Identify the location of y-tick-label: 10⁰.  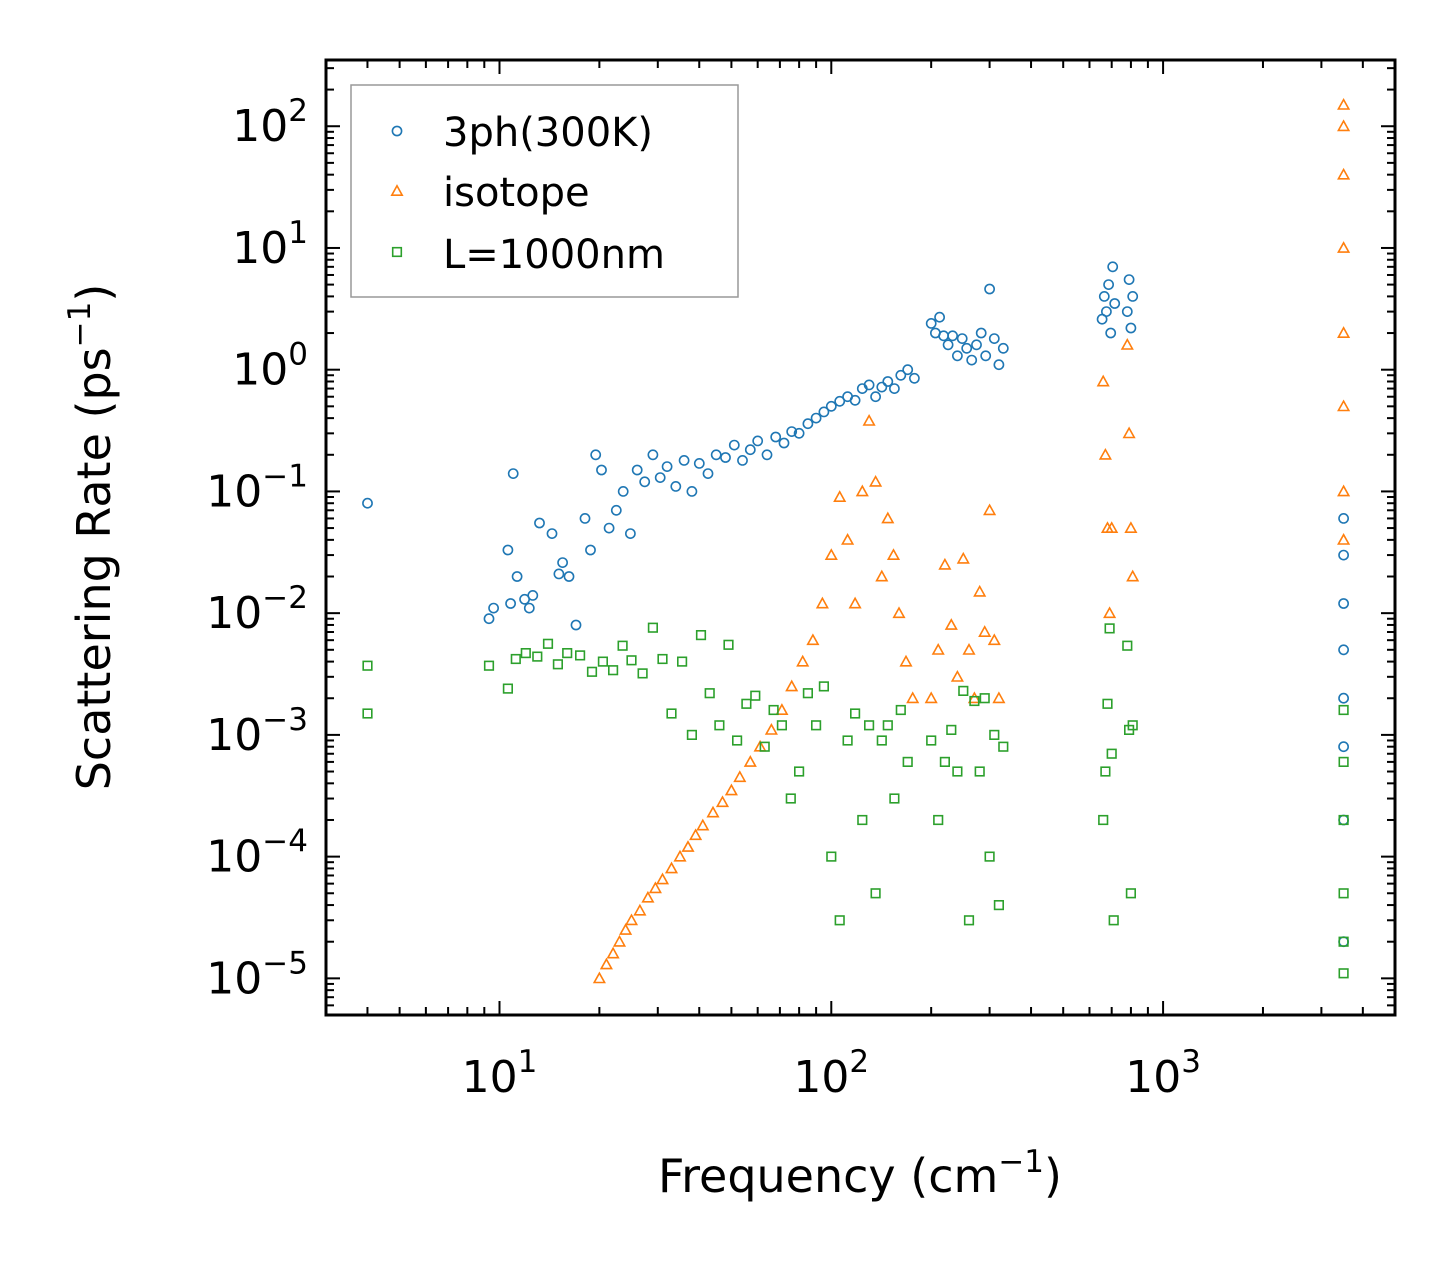
(270, 366).